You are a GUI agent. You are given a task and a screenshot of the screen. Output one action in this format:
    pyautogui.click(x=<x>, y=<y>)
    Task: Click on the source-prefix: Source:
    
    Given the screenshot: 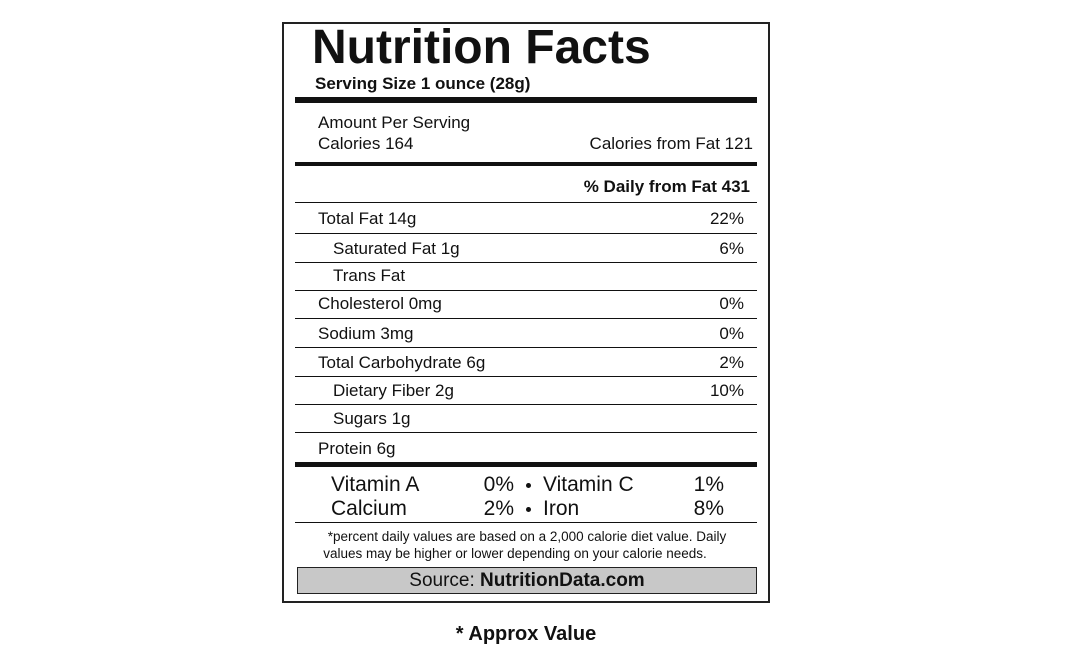 What is the action you would take?
    pyautogui.click(x=442, y=580)
    